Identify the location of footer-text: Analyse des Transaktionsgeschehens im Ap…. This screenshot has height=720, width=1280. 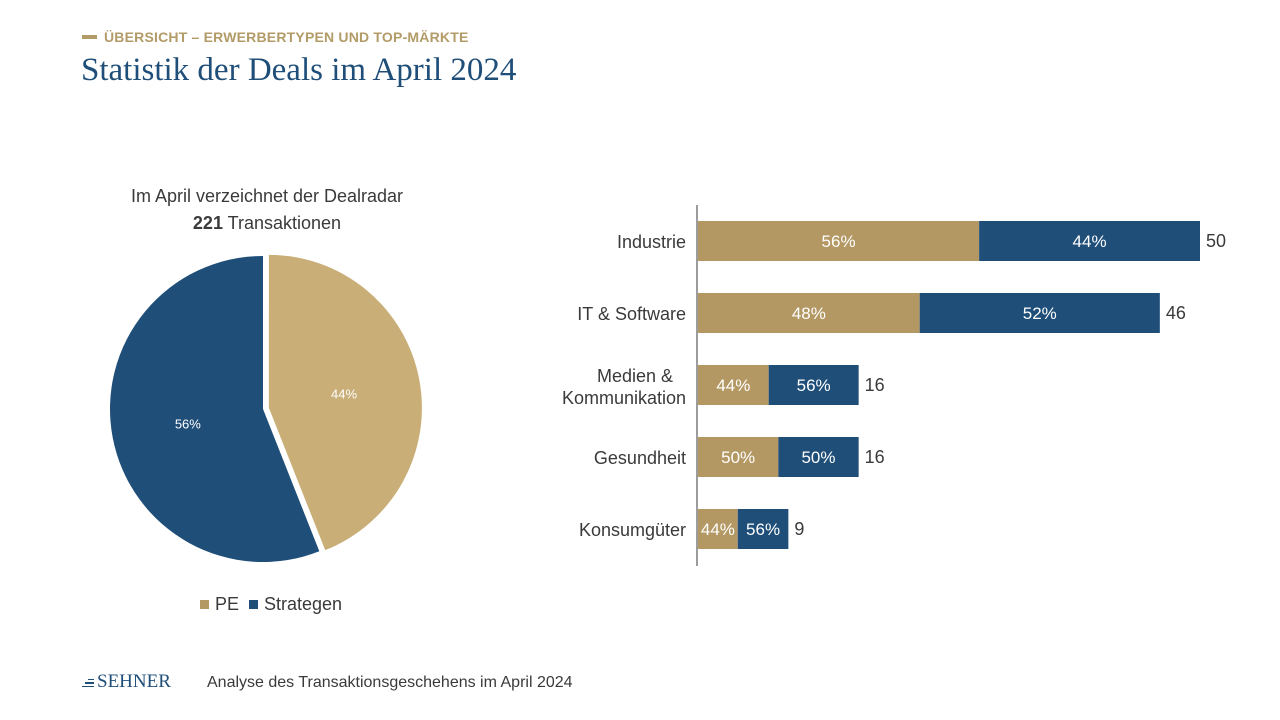
(390, 682).